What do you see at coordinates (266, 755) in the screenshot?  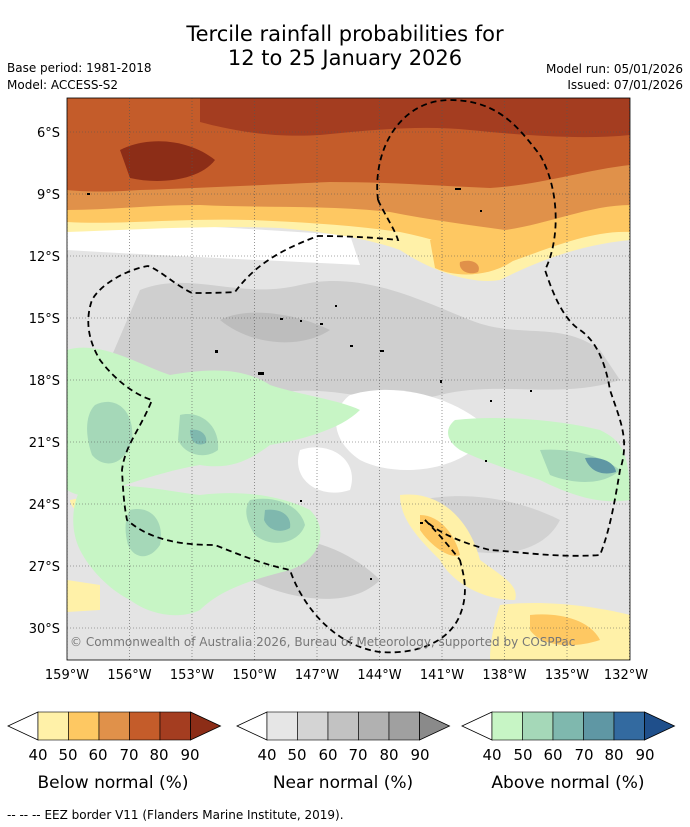 I see `legend-1-tick: 40` at bounding box center [266, 755].